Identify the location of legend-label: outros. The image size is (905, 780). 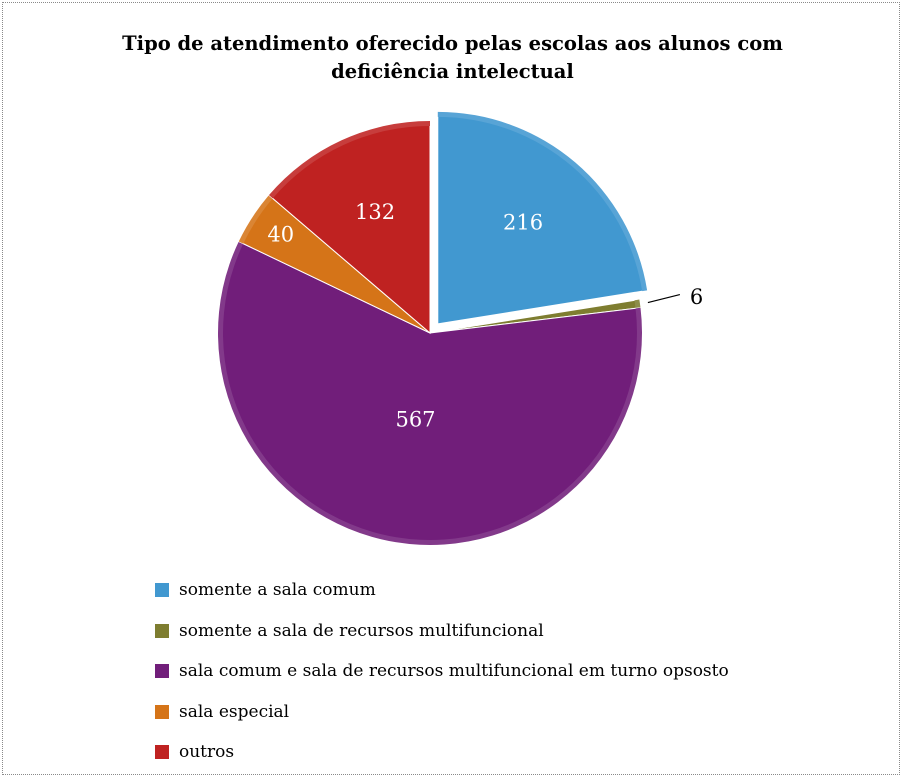
(207, 752).